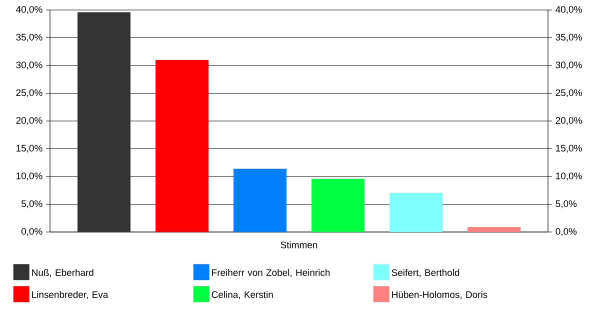  I want to click on text: 40,0%, so click(569, 10).